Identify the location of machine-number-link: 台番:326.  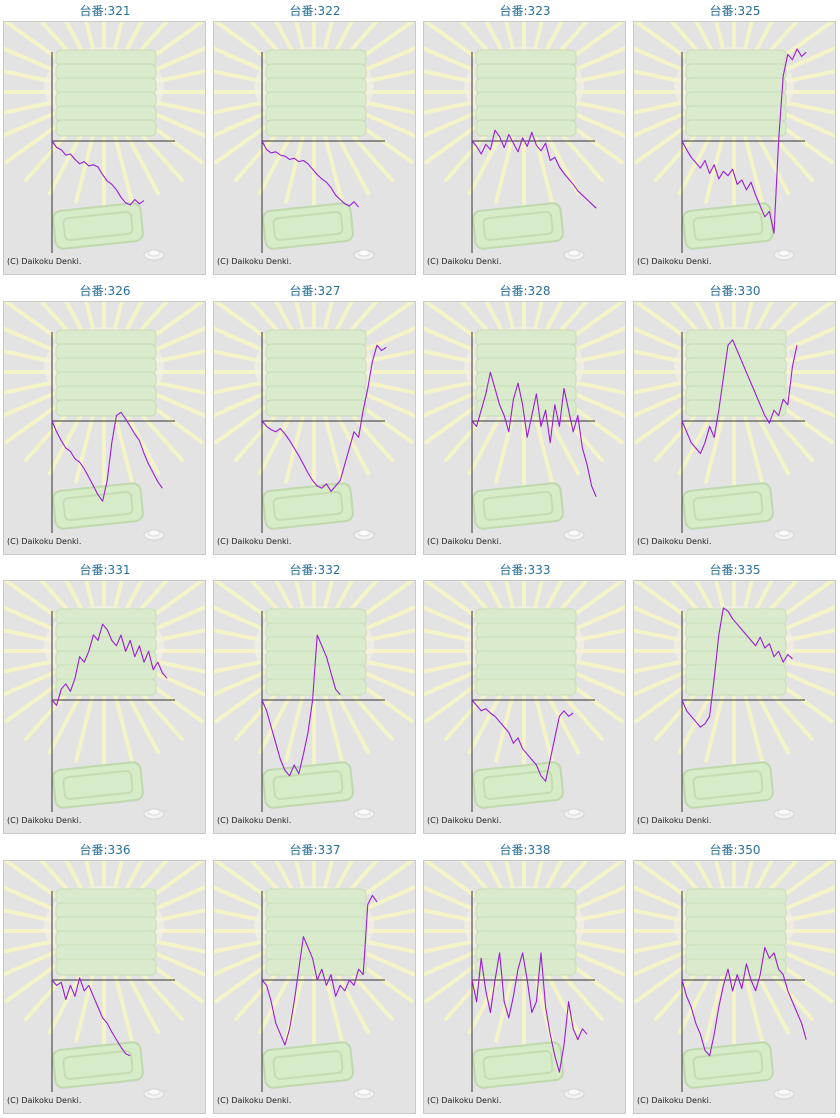
(105, 290).